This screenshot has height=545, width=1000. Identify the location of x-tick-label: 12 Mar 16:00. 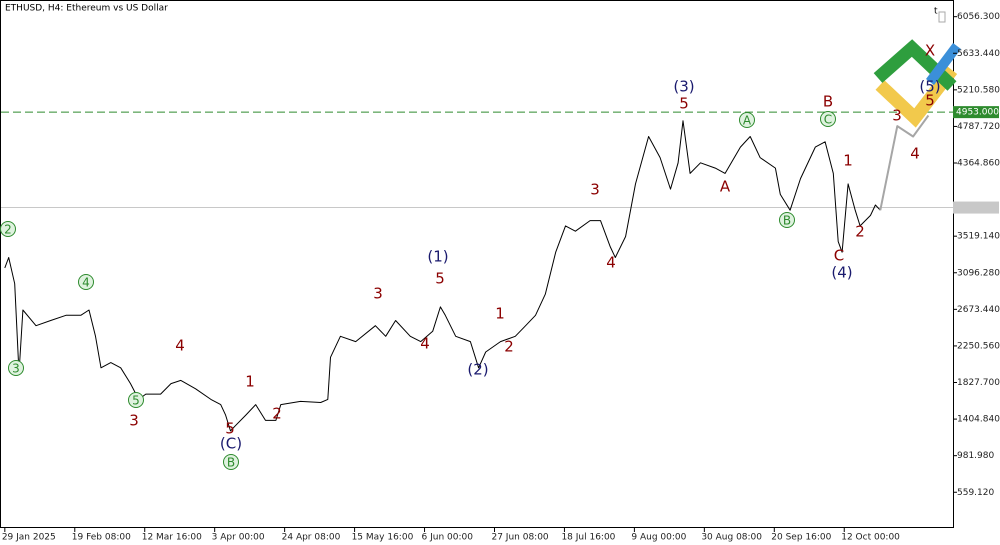
(172, 538).